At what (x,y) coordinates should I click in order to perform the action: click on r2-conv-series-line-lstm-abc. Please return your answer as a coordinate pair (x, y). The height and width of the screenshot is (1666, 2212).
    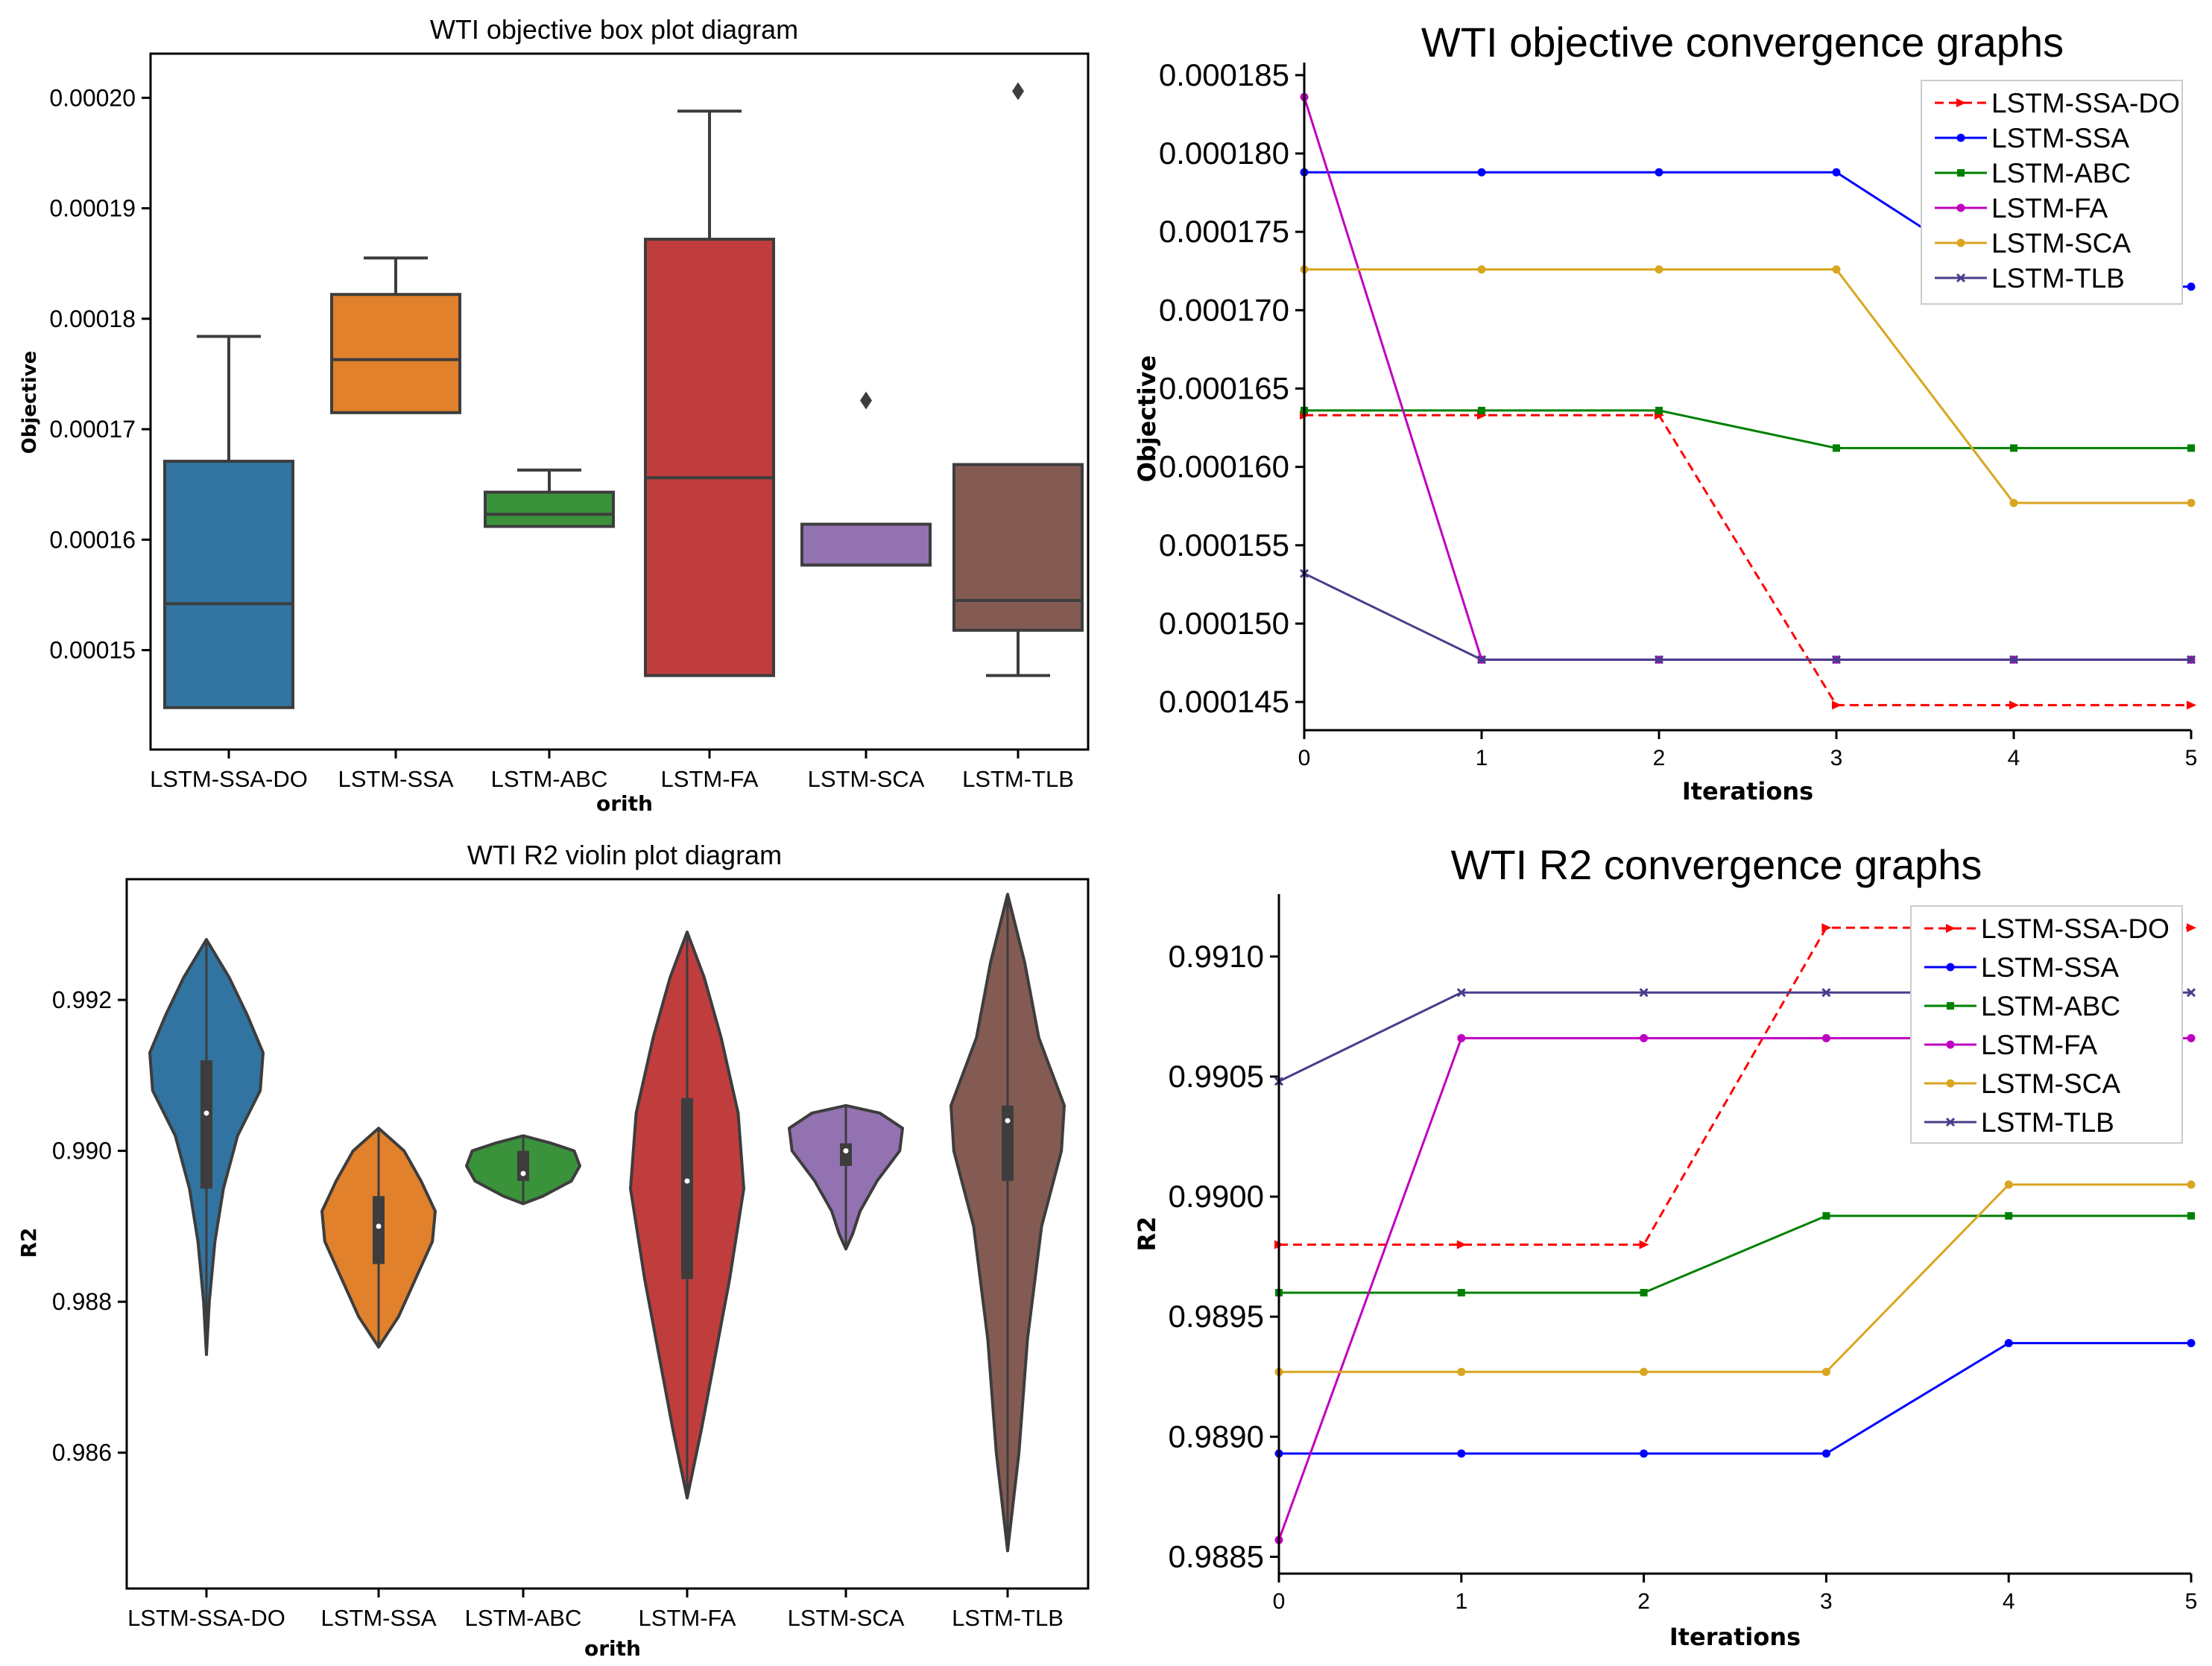
    Looking at the image, I should click on (1735, 1254).